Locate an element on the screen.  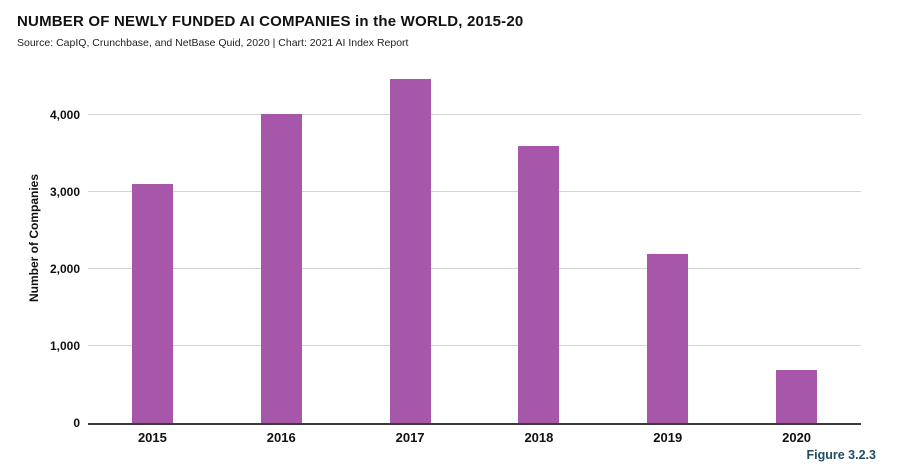
gridline-2000 is located at coordinates (474, 269).